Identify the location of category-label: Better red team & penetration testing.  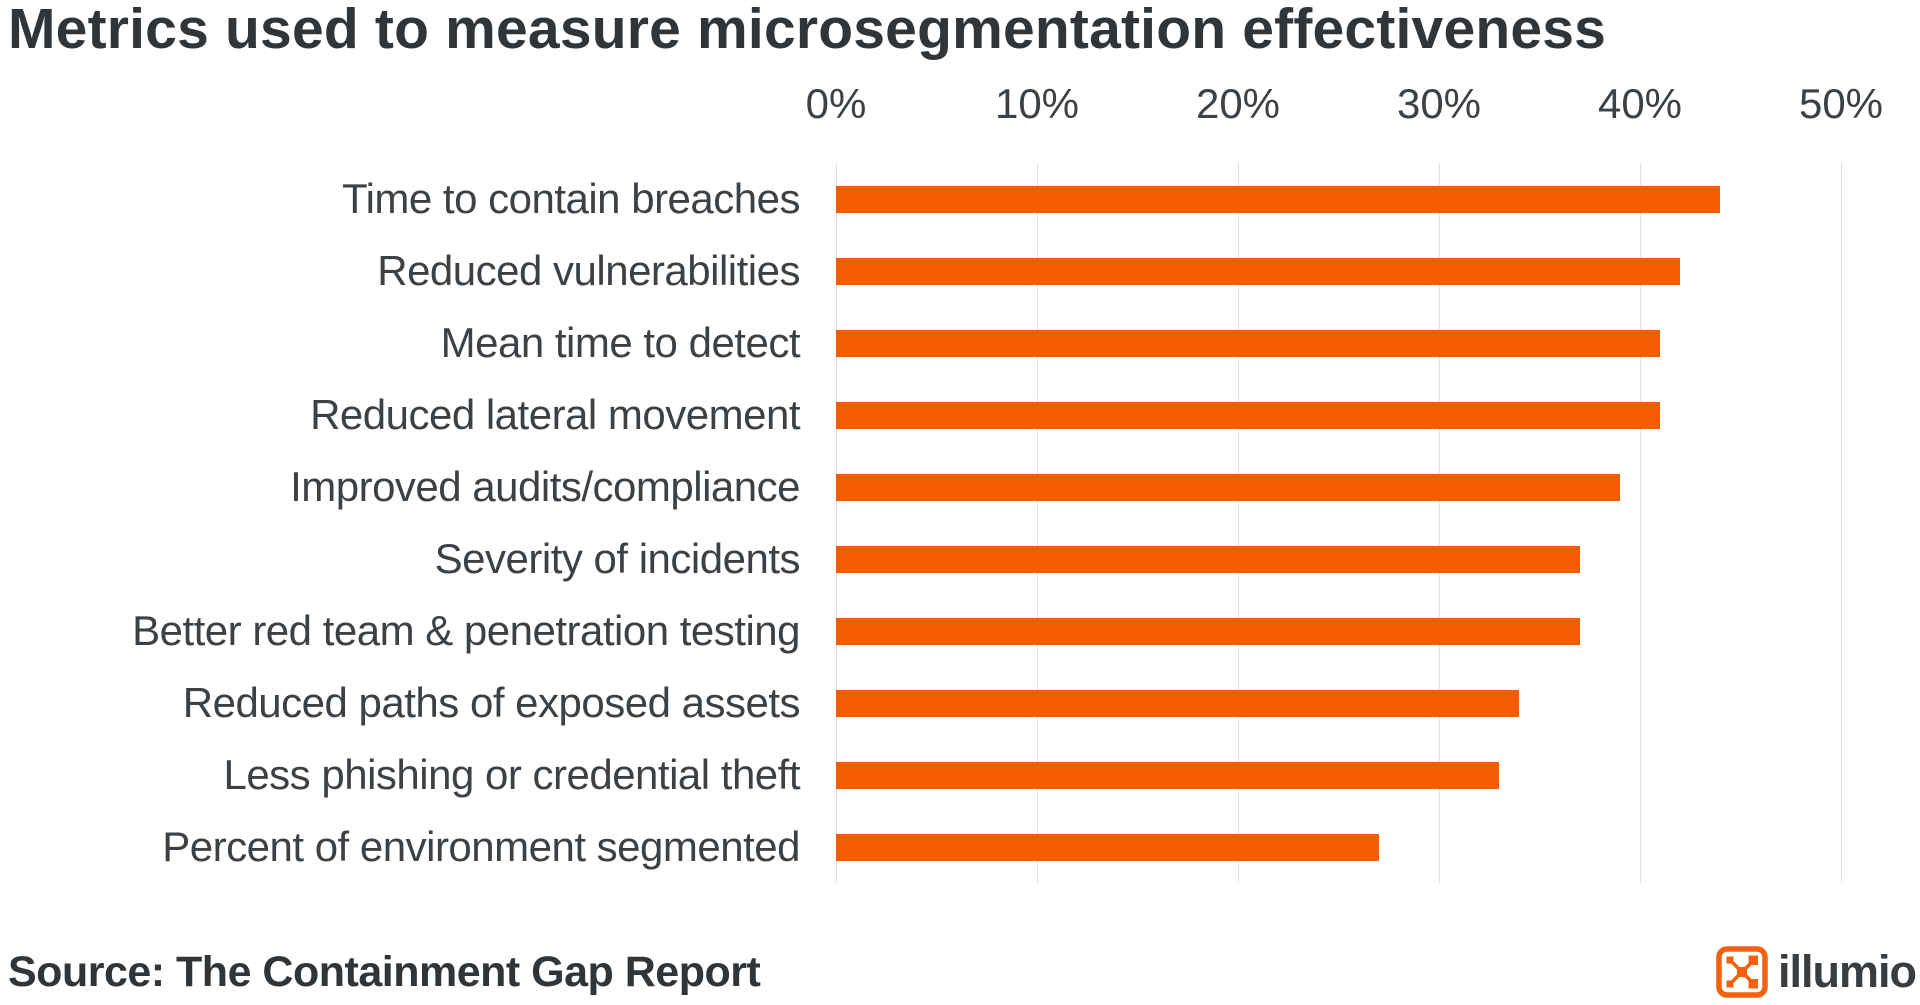
(466, 630).